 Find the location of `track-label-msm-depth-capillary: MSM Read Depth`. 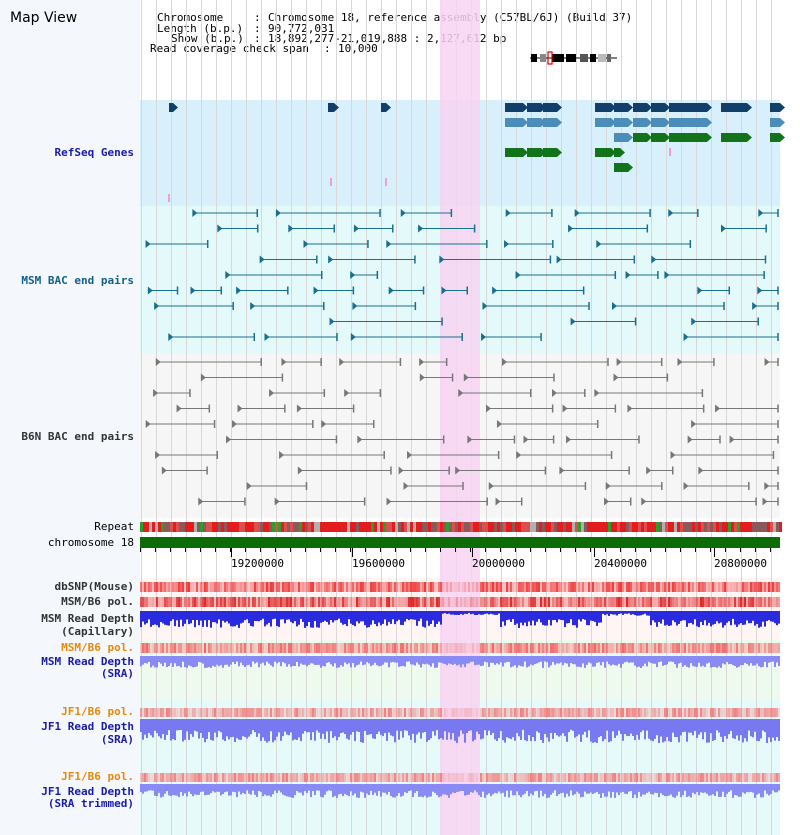

track-label-msm-depth-capillary: MSM Read Depth is located at coordinates (87, 618).